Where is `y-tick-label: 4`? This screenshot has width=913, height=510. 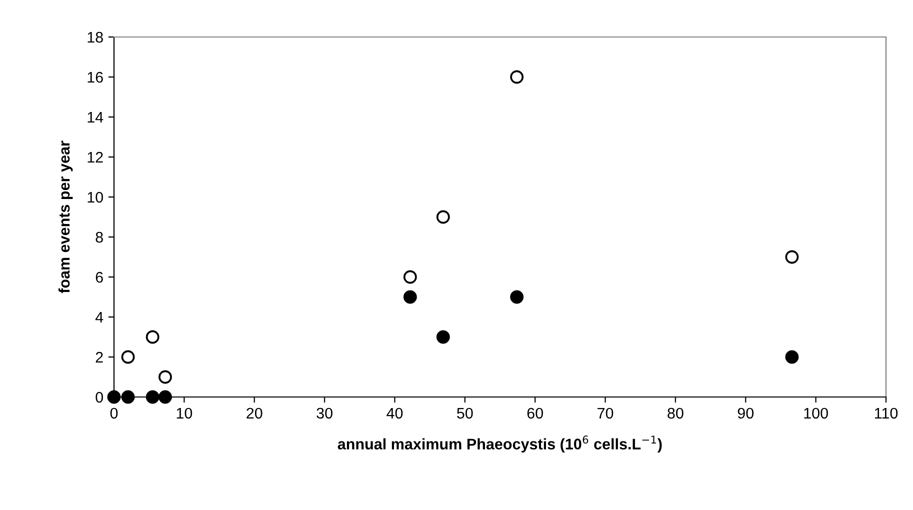 y-tick-label: 4 is located at coordinates (99, 317).